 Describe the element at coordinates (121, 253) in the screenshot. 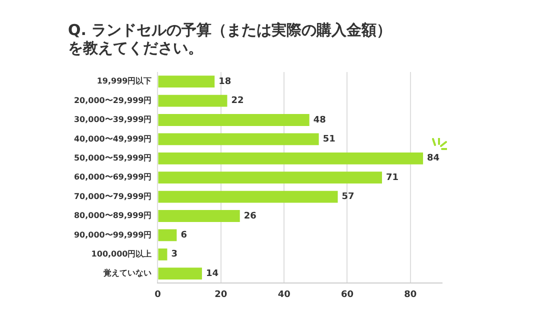

I see `y-tick-label: 100,000円以上` at that location.